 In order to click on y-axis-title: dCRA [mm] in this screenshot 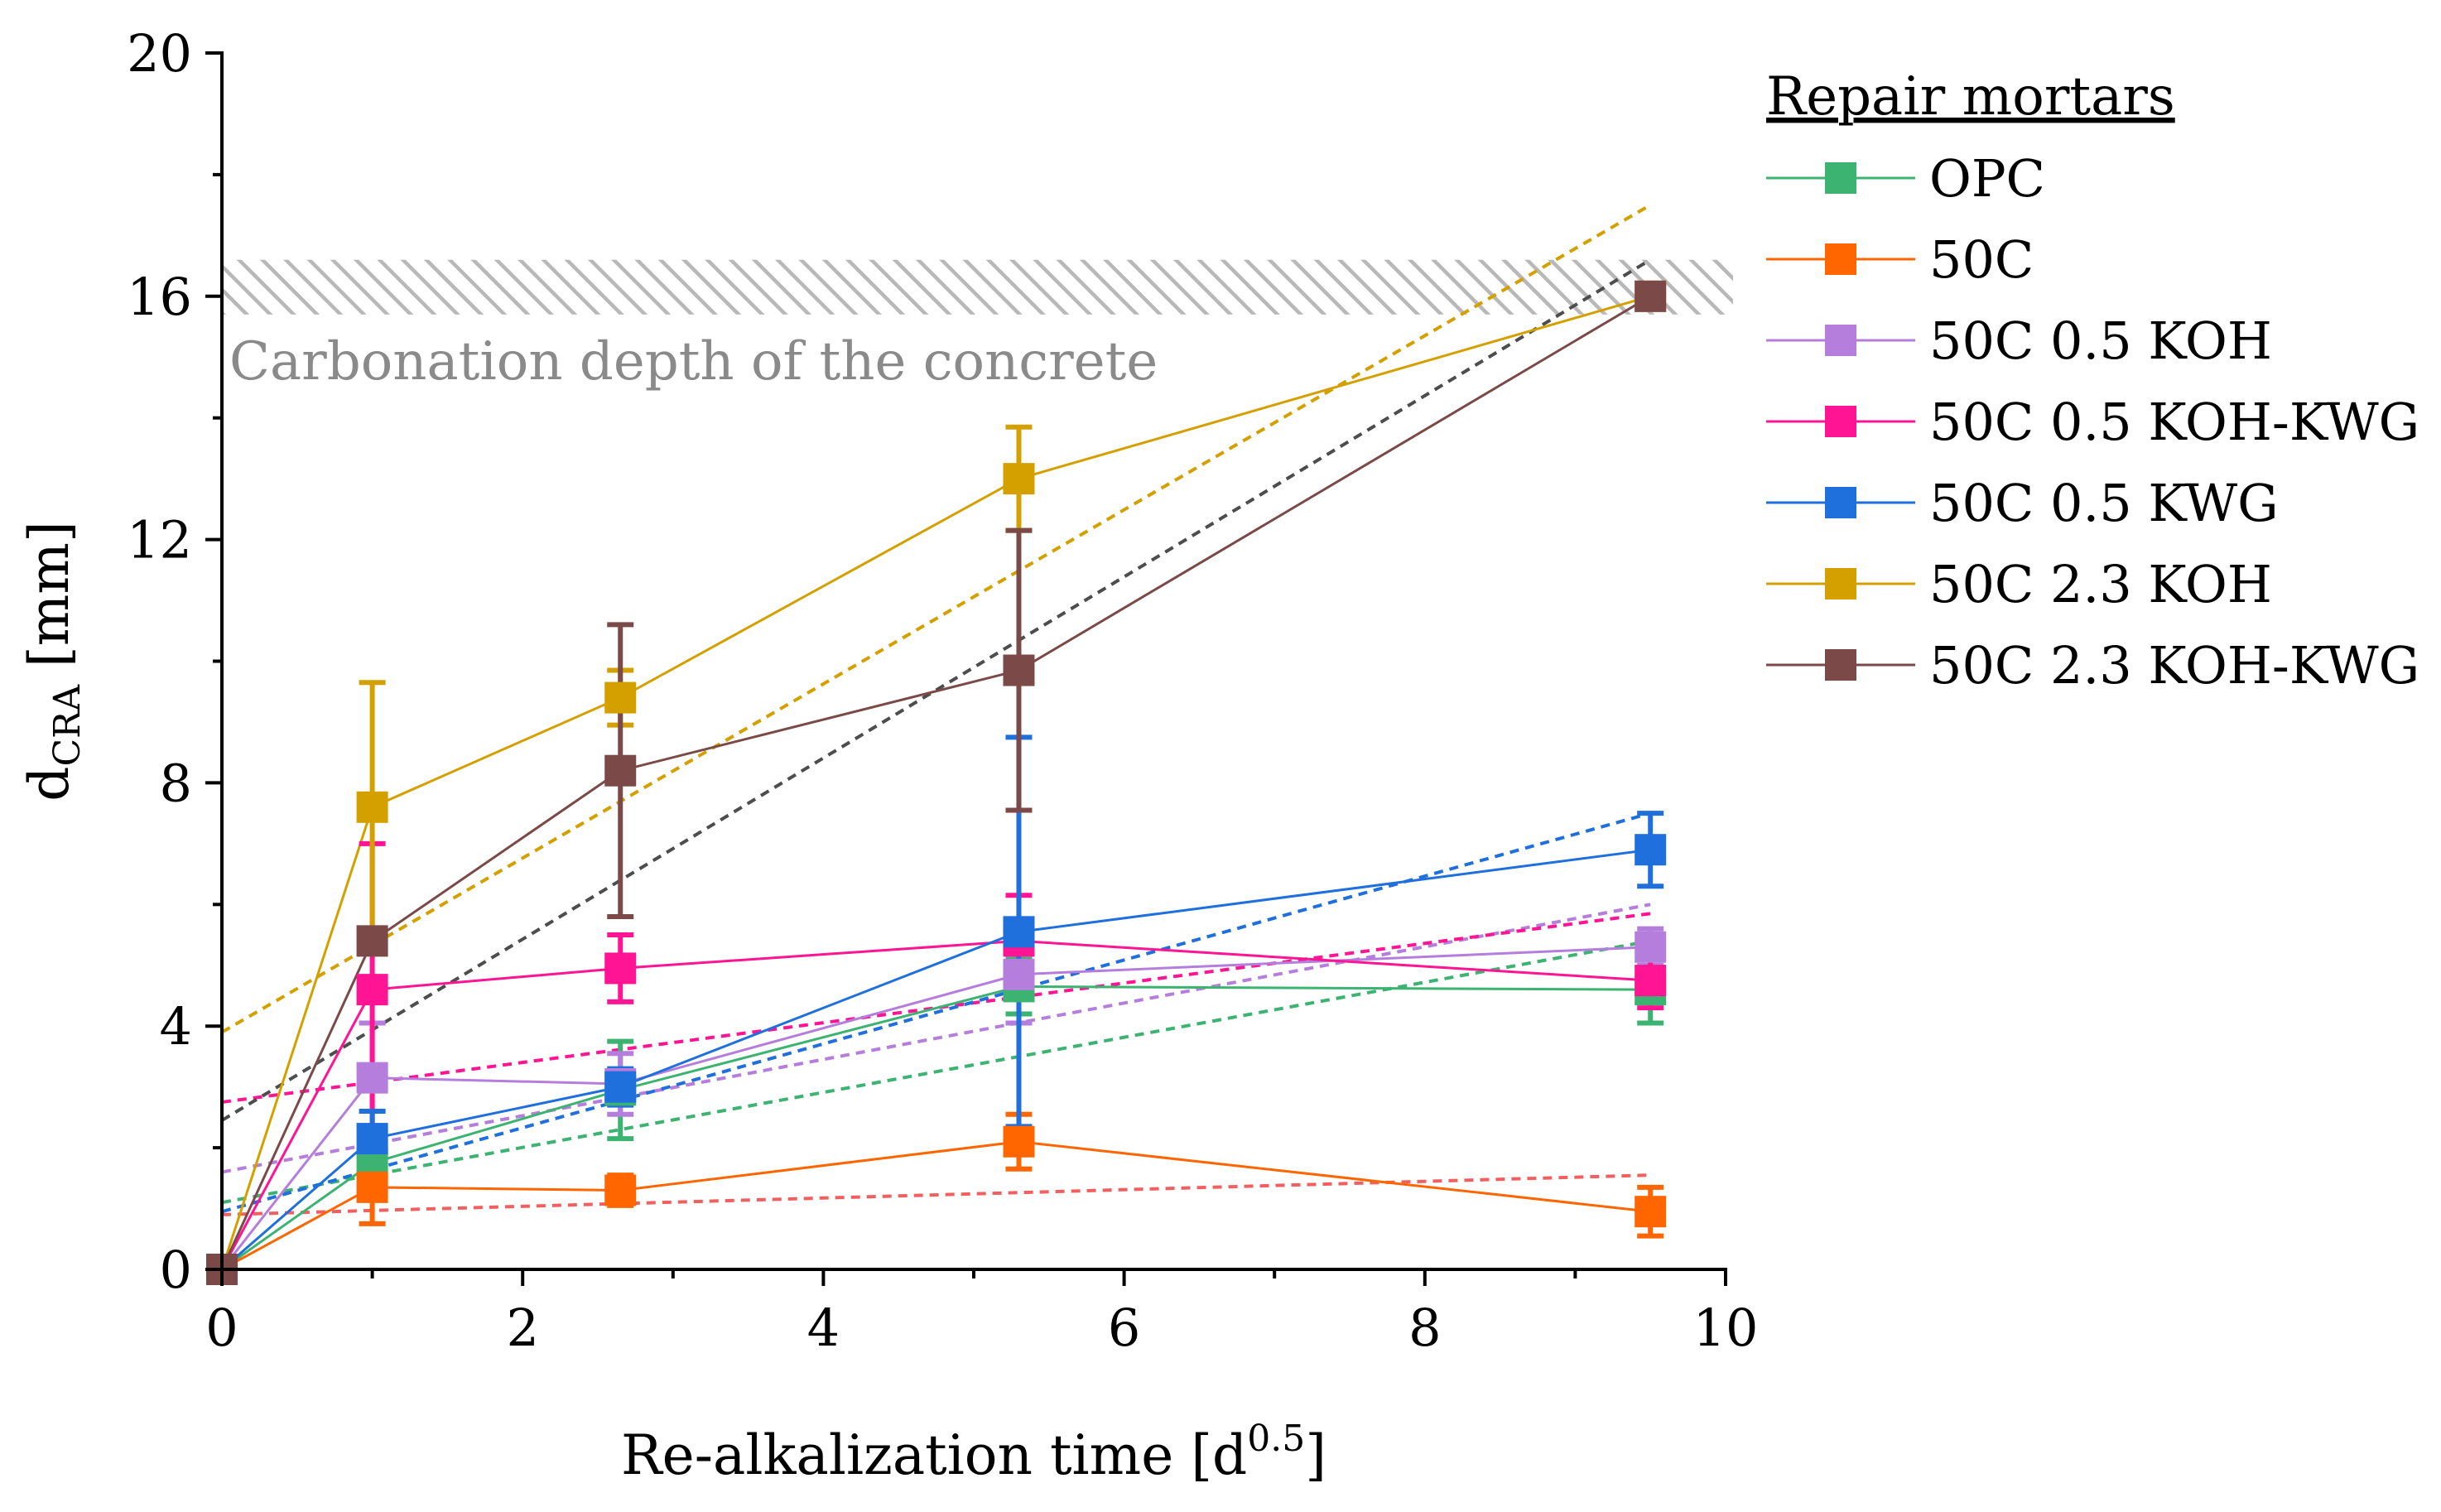, I will do `click(53, 661)`.